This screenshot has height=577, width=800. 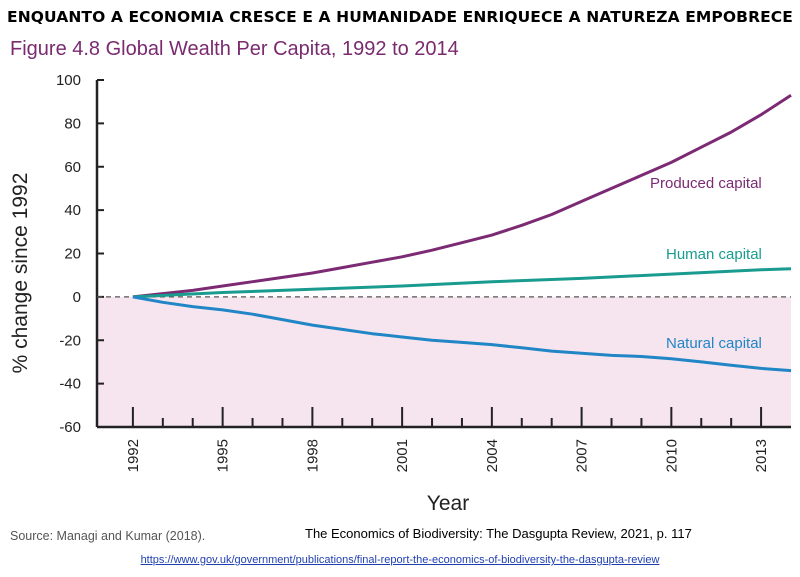 What do you see at coordinates (133, 455) in the screenshot?
I see `x-tick-label: 1992` at bounding box center [133, 455].